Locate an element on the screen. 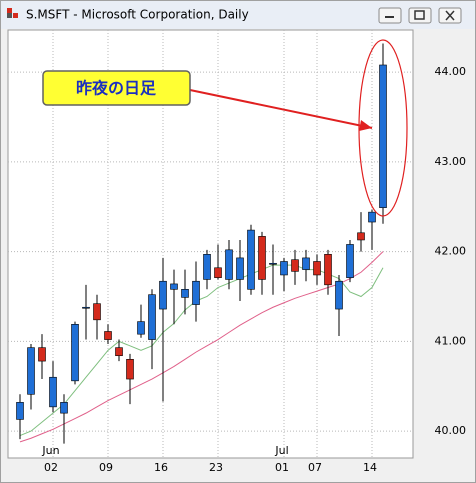 The width and height of the screenshot is (476, 483). x-tick-label: 16 is located at coordinates (161, 467).